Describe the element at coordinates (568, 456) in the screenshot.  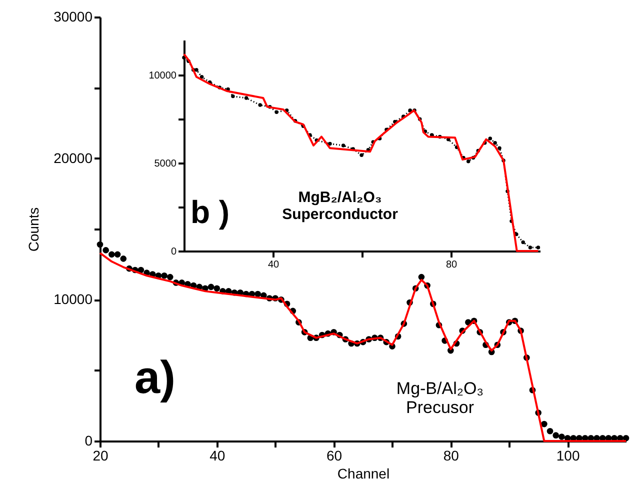
I see `x-tick-label: 100` at that location.